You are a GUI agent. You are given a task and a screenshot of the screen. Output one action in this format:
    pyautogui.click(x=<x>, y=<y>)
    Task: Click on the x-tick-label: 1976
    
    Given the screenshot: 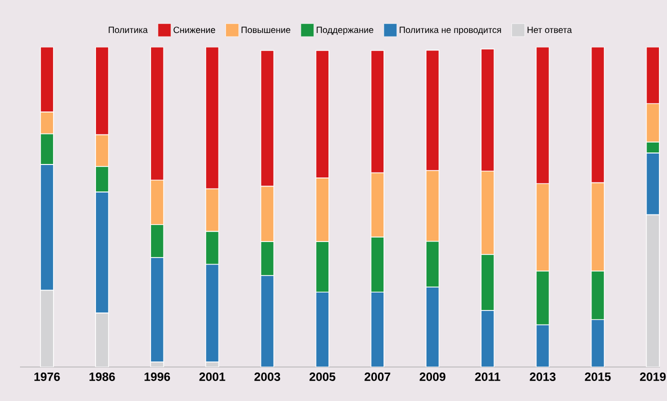 What is the action you would take?
    pyautogui.click(x=47, y=376)
    